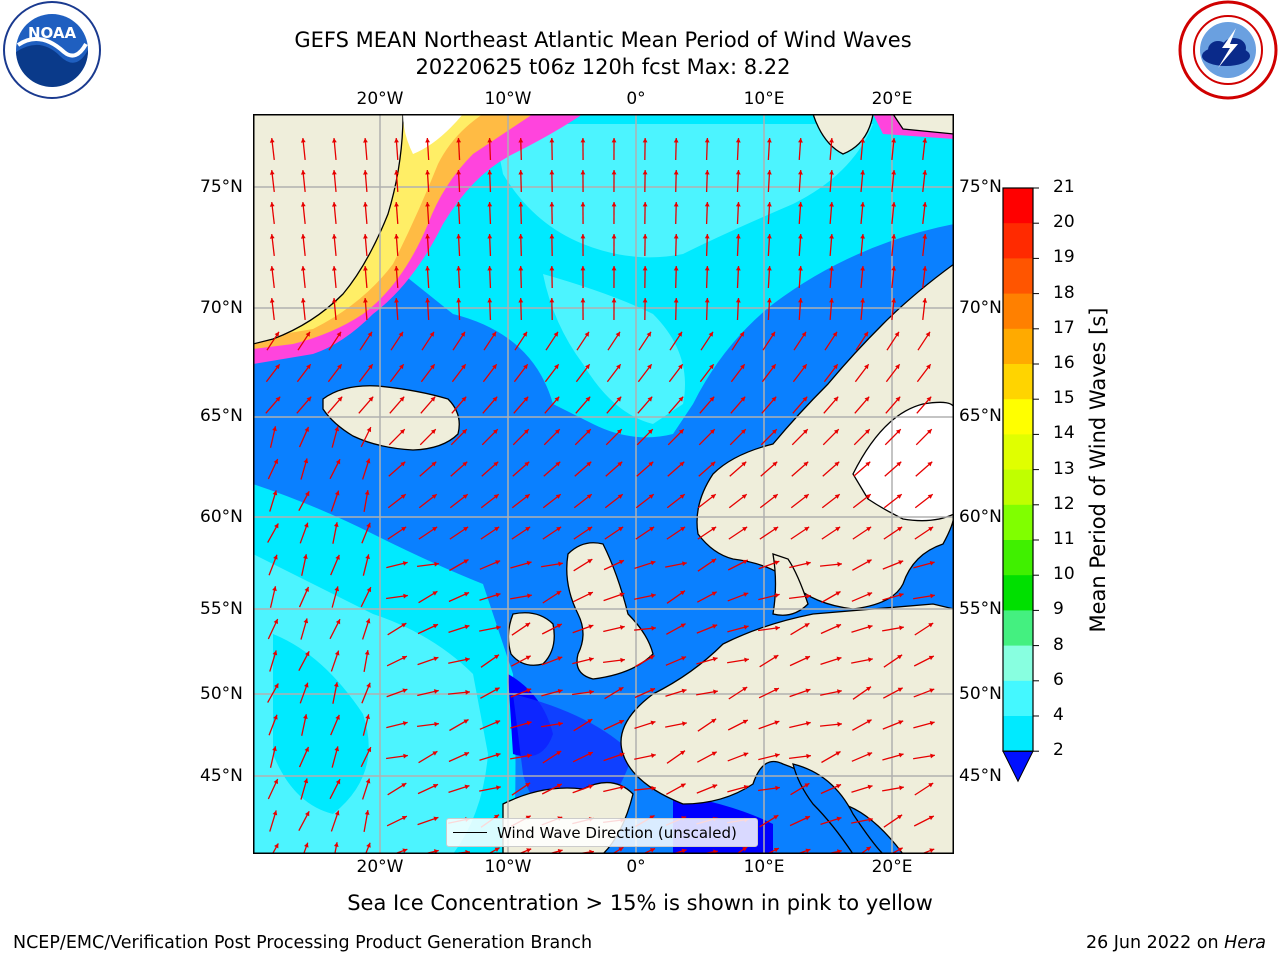  I want to click on lon-label-bottom-0: 0°, so click(636, 867).